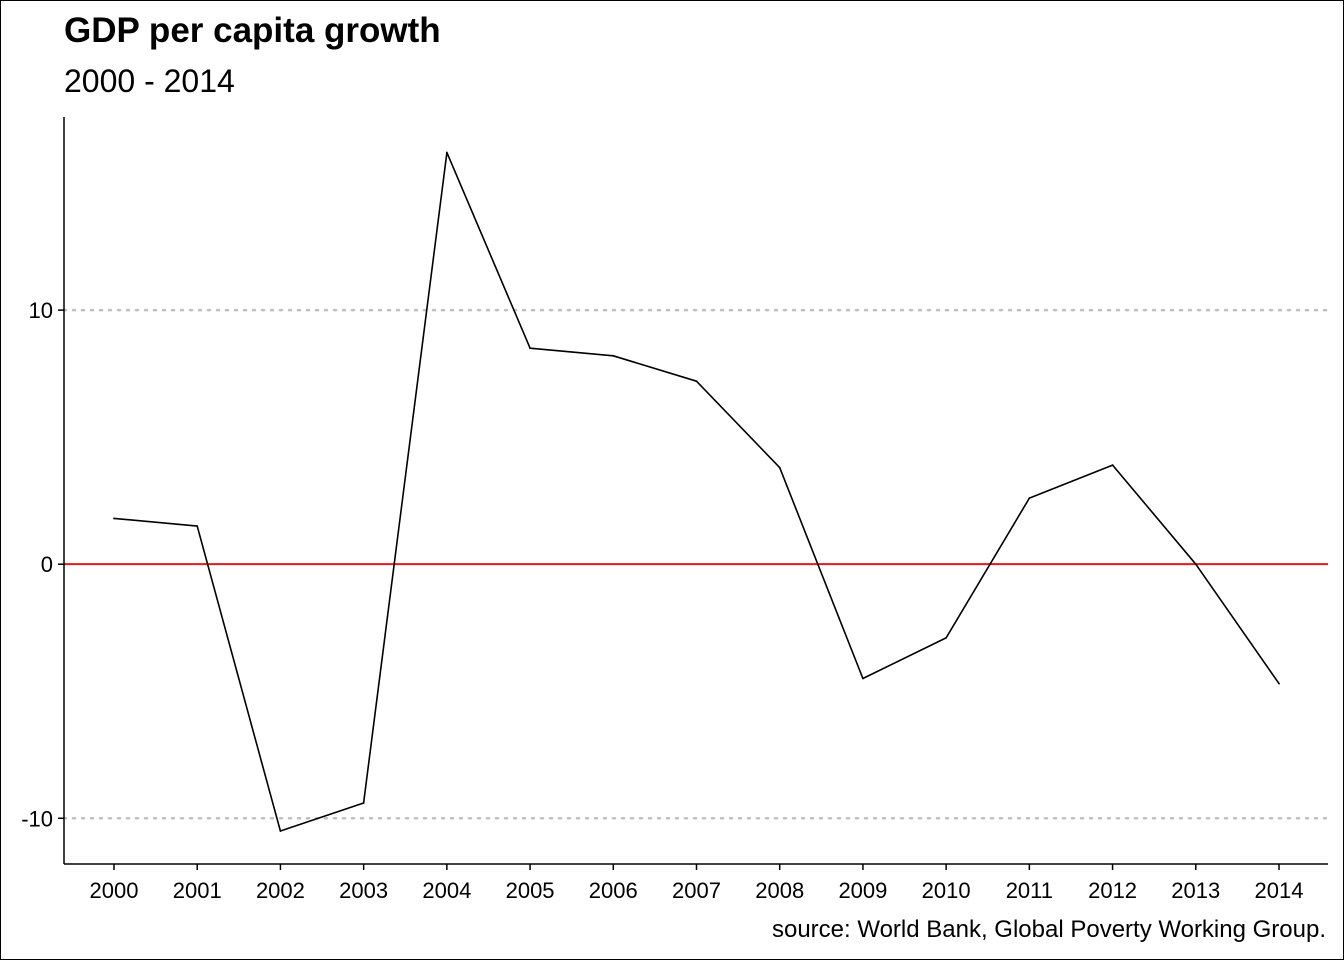 The height and width of the screenshot is (960, 1344). I want to click on data-point-2002, so click(280, 831).